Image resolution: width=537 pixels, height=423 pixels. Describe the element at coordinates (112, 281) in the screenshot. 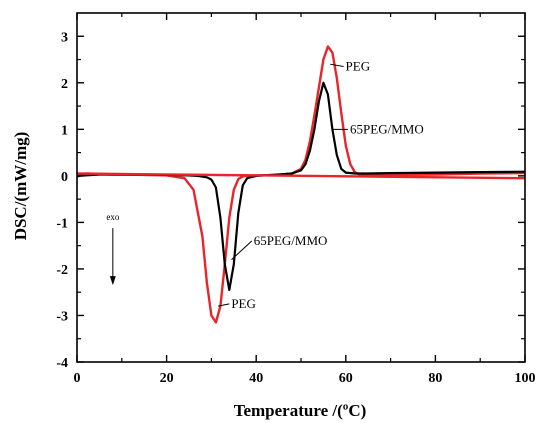

I see `exo-arrow-head` at that location.